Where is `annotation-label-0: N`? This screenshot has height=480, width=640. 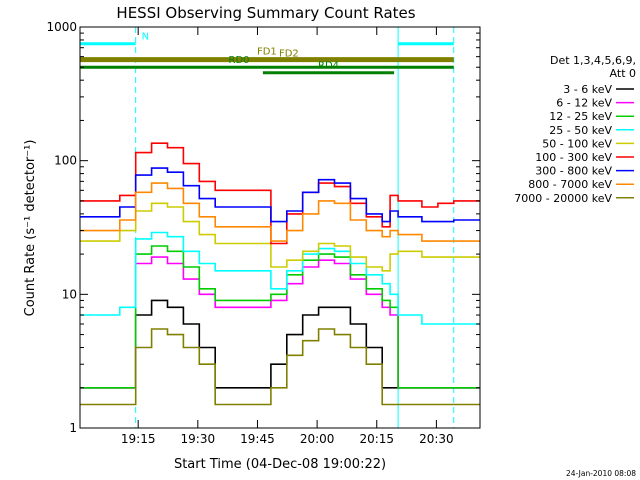 annotation-label-0: N is located at coordinates (145, 37).